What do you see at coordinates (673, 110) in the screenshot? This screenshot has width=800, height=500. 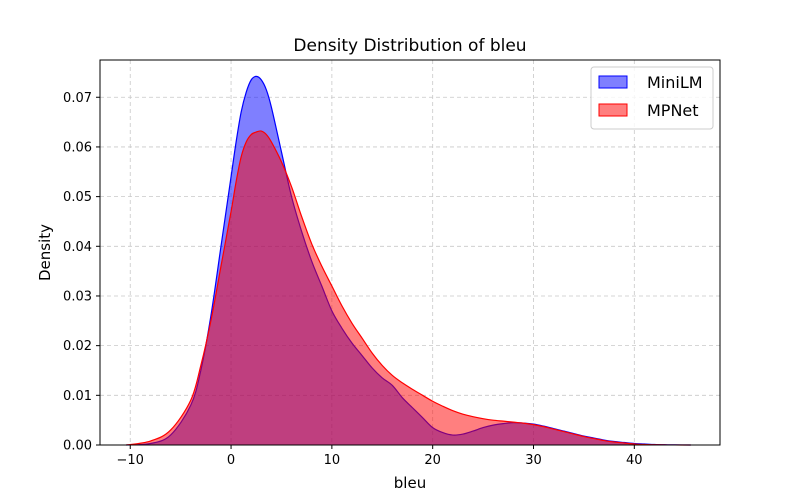 I see `legend-label-mpnet: MPNet` at bounding box center [673, 110].